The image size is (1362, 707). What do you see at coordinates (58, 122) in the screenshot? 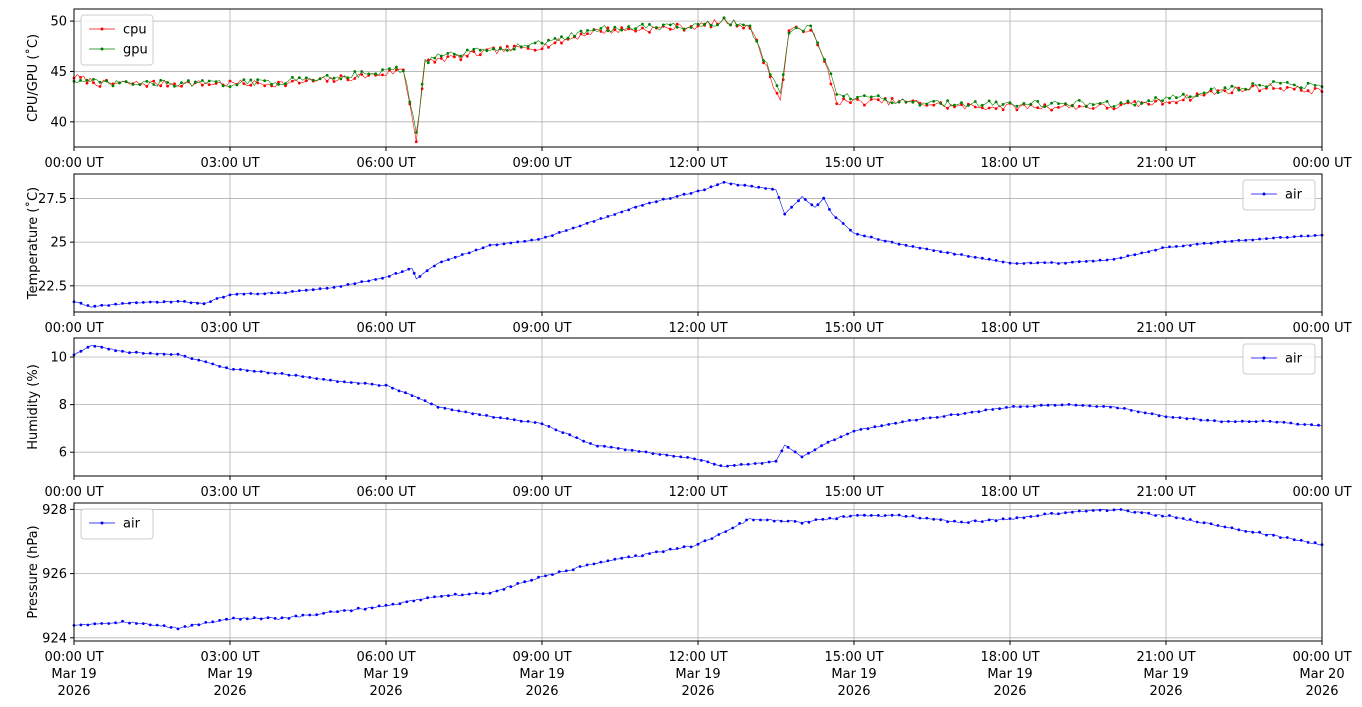
I see `y-tick-label: 40` at bounding box center [58, 122].